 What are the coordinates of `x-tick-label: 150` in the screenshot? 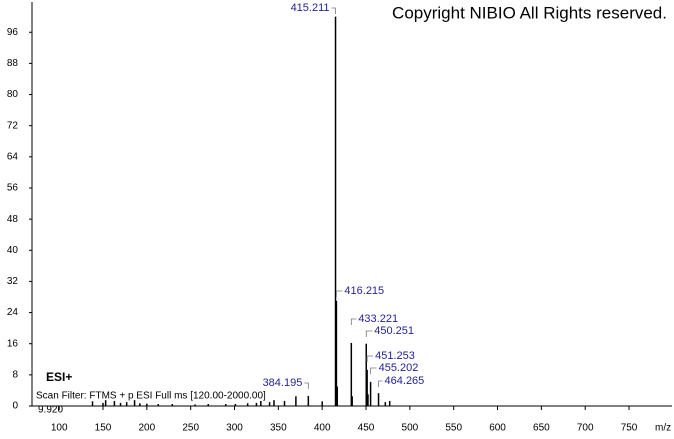 It's located at (103, 428).